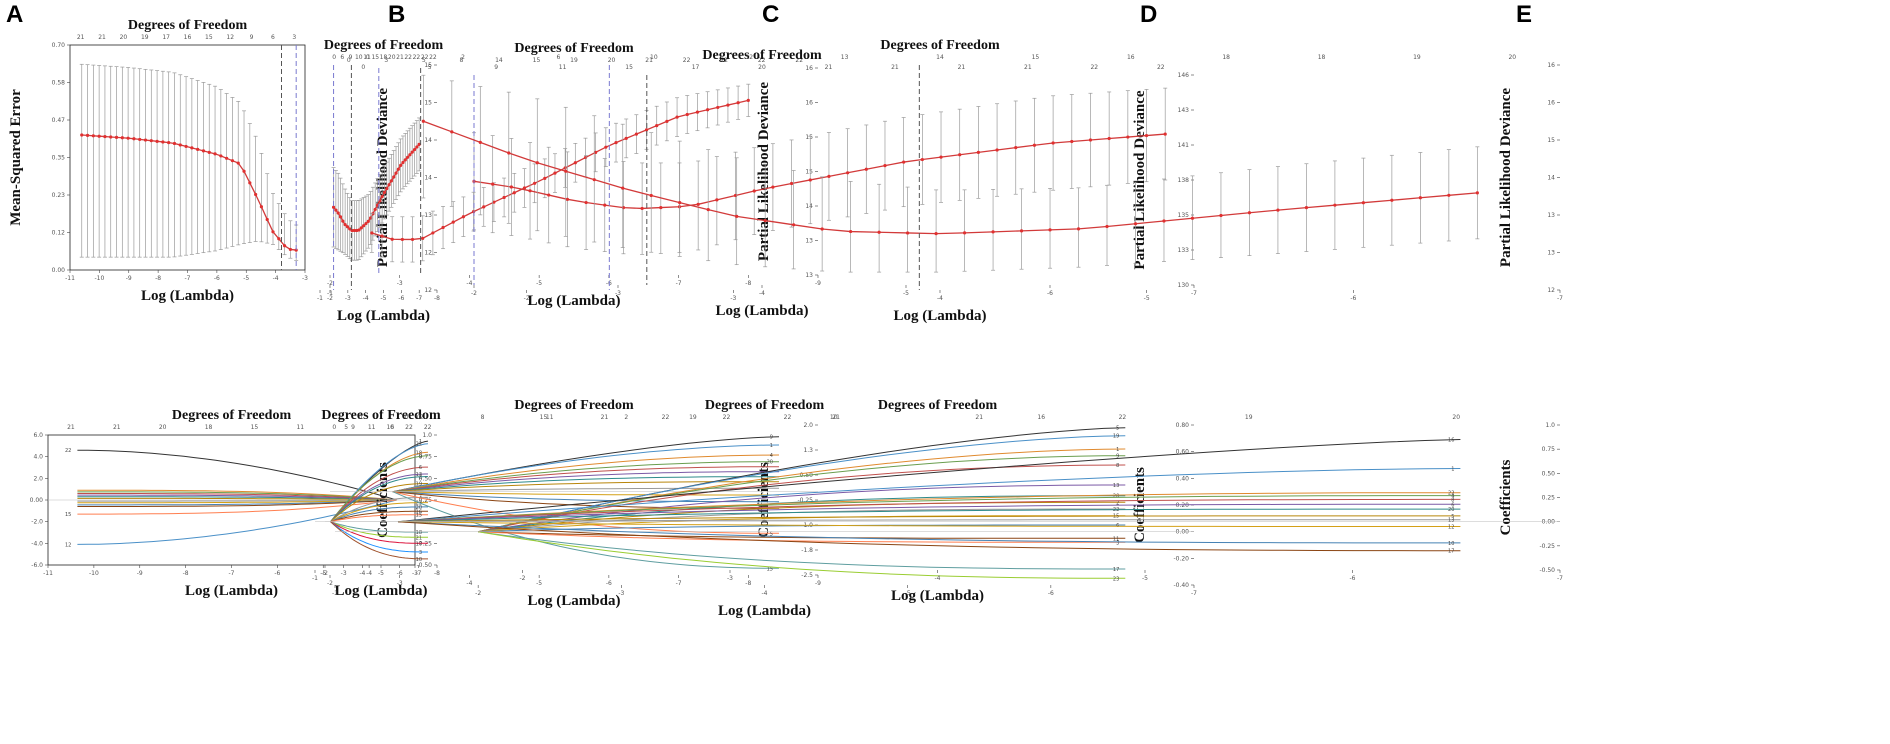 The width and height of the screenshot is (1890, 744). I want to click on e-coef-x-axis-title: Log (Lambda), so click(937, 596).